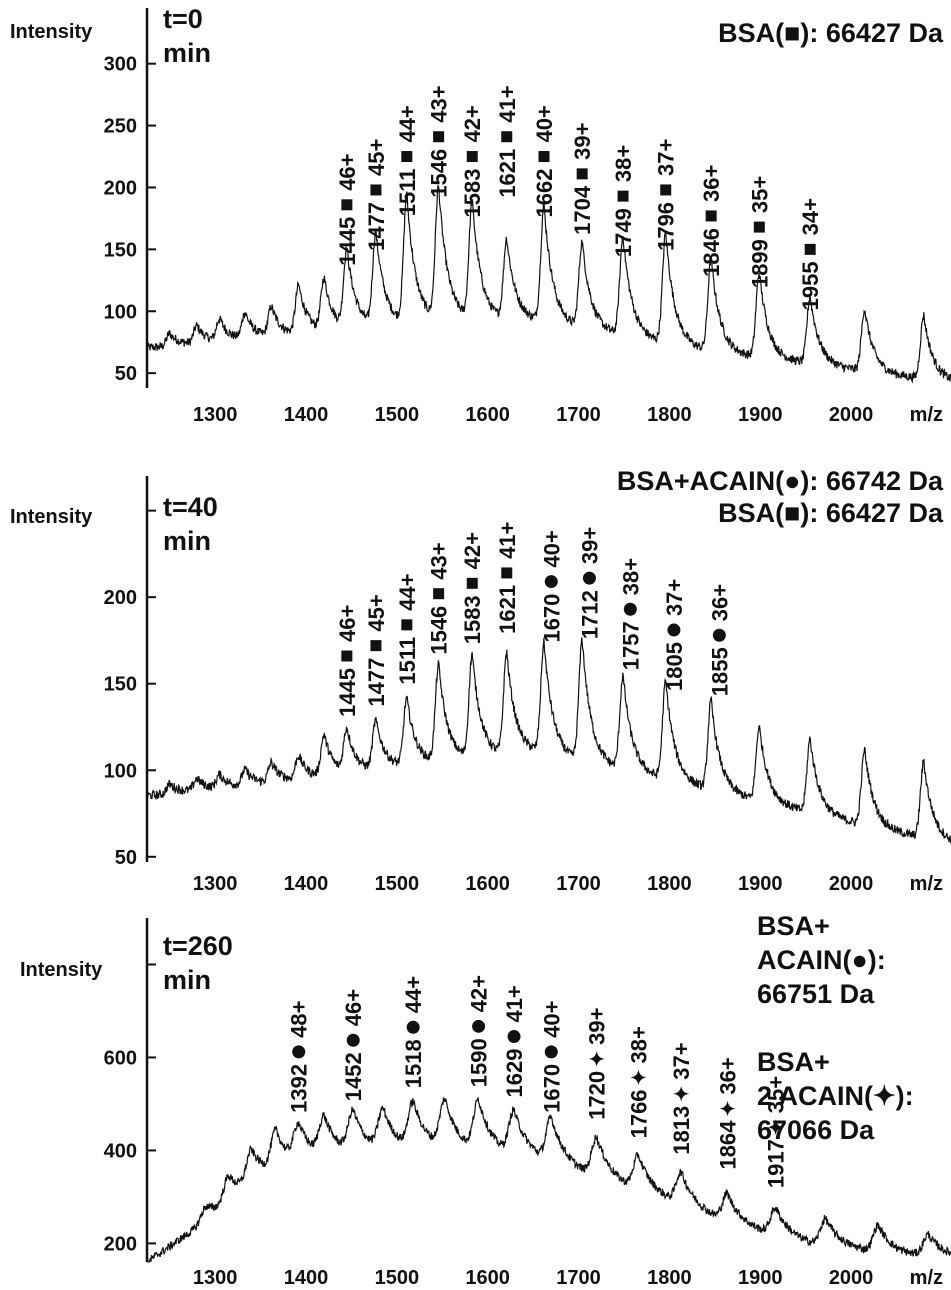 Image resolution: width=951 pixels, height=1290 pixels. I want to click on peak-mz-label: 1855, so click(719, 671).